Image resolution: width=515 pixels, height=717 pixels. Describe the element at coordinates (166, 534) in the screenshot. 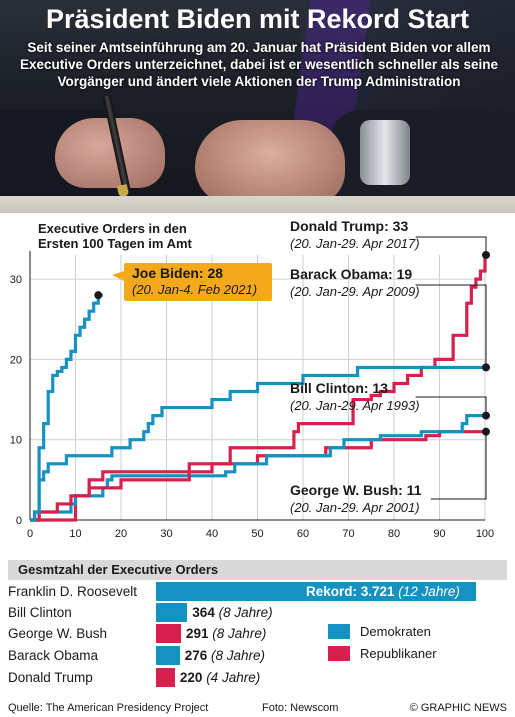

I see `x-tick-label: 30` at that location.